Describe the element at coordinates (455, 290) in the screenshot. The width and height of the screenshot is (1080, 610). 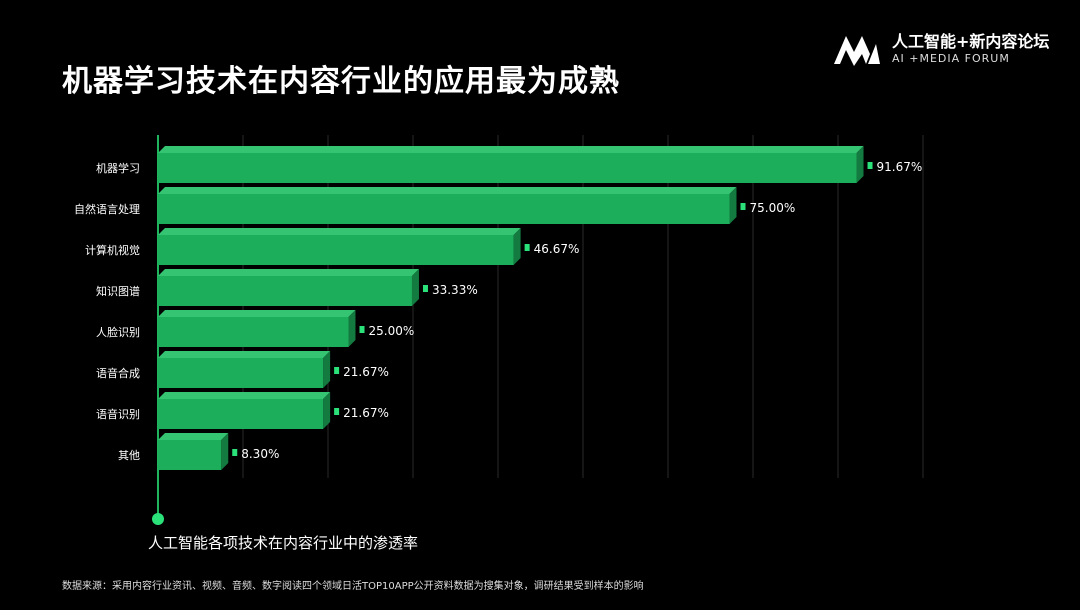
I see `value-label: 33.33%` at that location.